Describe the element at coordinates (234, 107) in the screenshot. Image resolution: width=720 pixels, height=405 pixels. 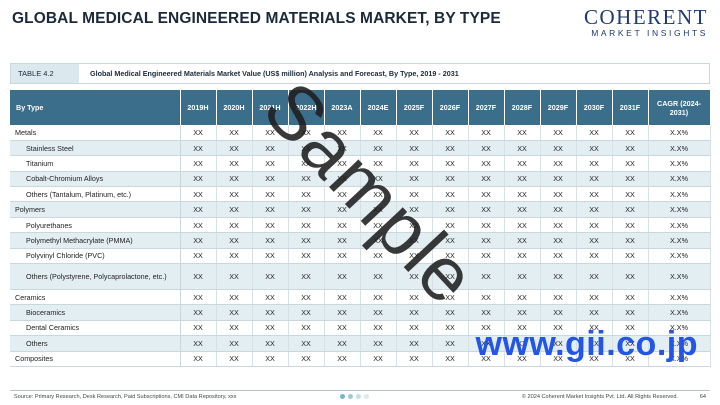
I see `column-header: 2020H` at that location.